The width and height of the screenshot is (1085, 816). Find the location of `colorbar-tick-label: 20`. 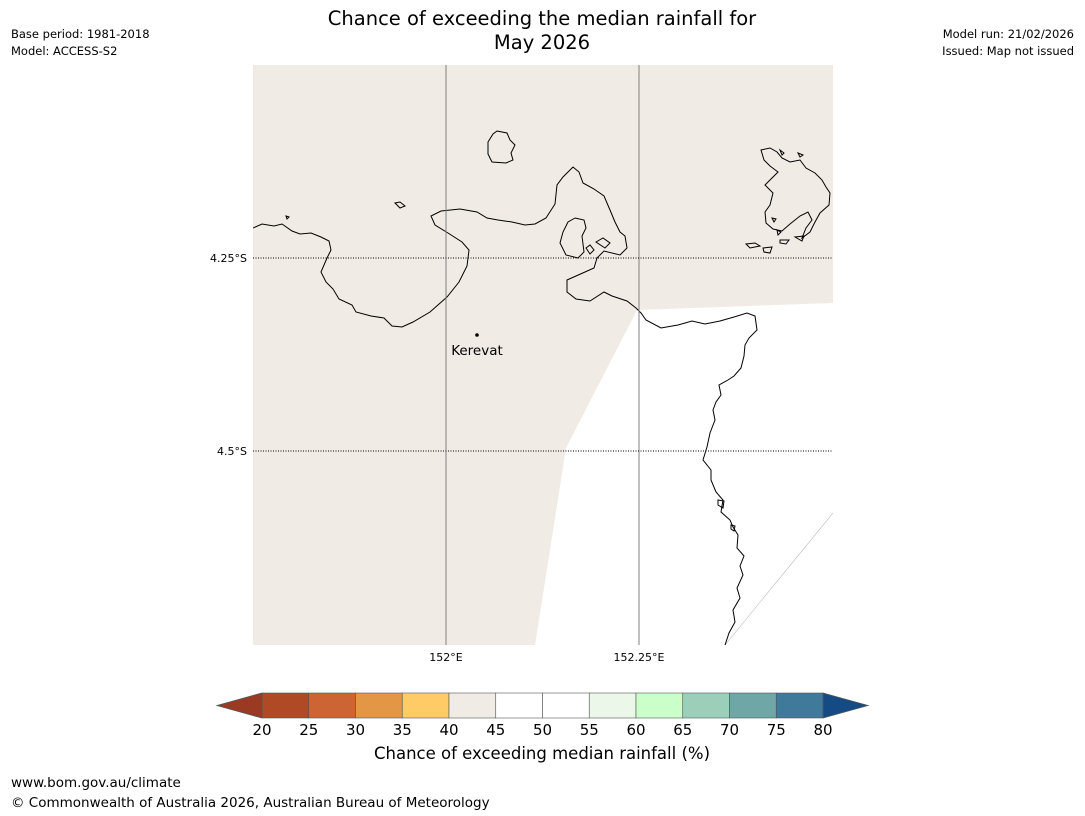

colorbar-tick-label: 20 is located at coordinates (261, 730).